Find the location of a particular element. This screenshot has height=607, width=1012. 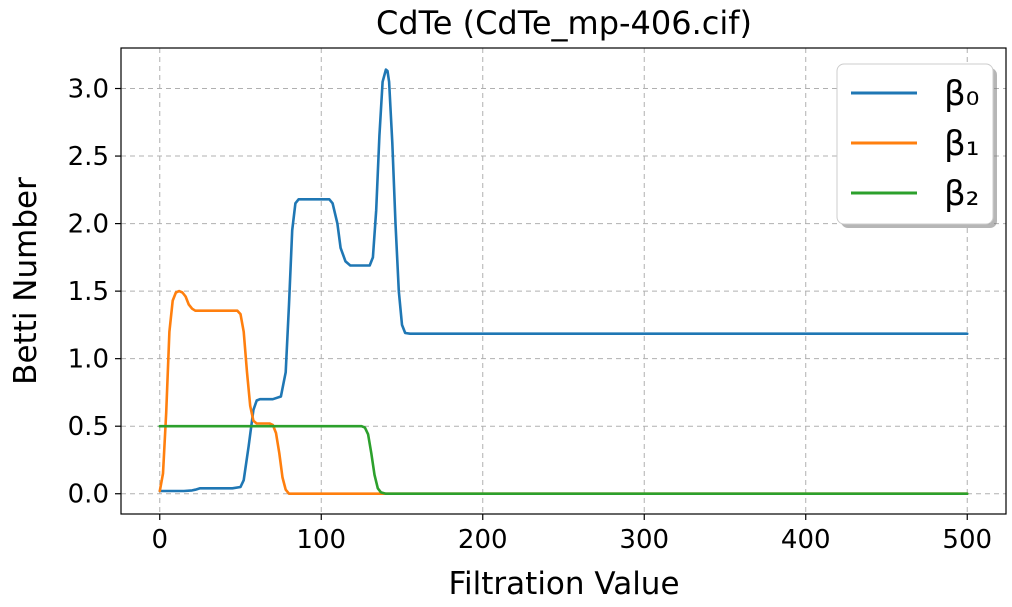

y-tick-label: 3.0 is located at coordinates (88, 90).